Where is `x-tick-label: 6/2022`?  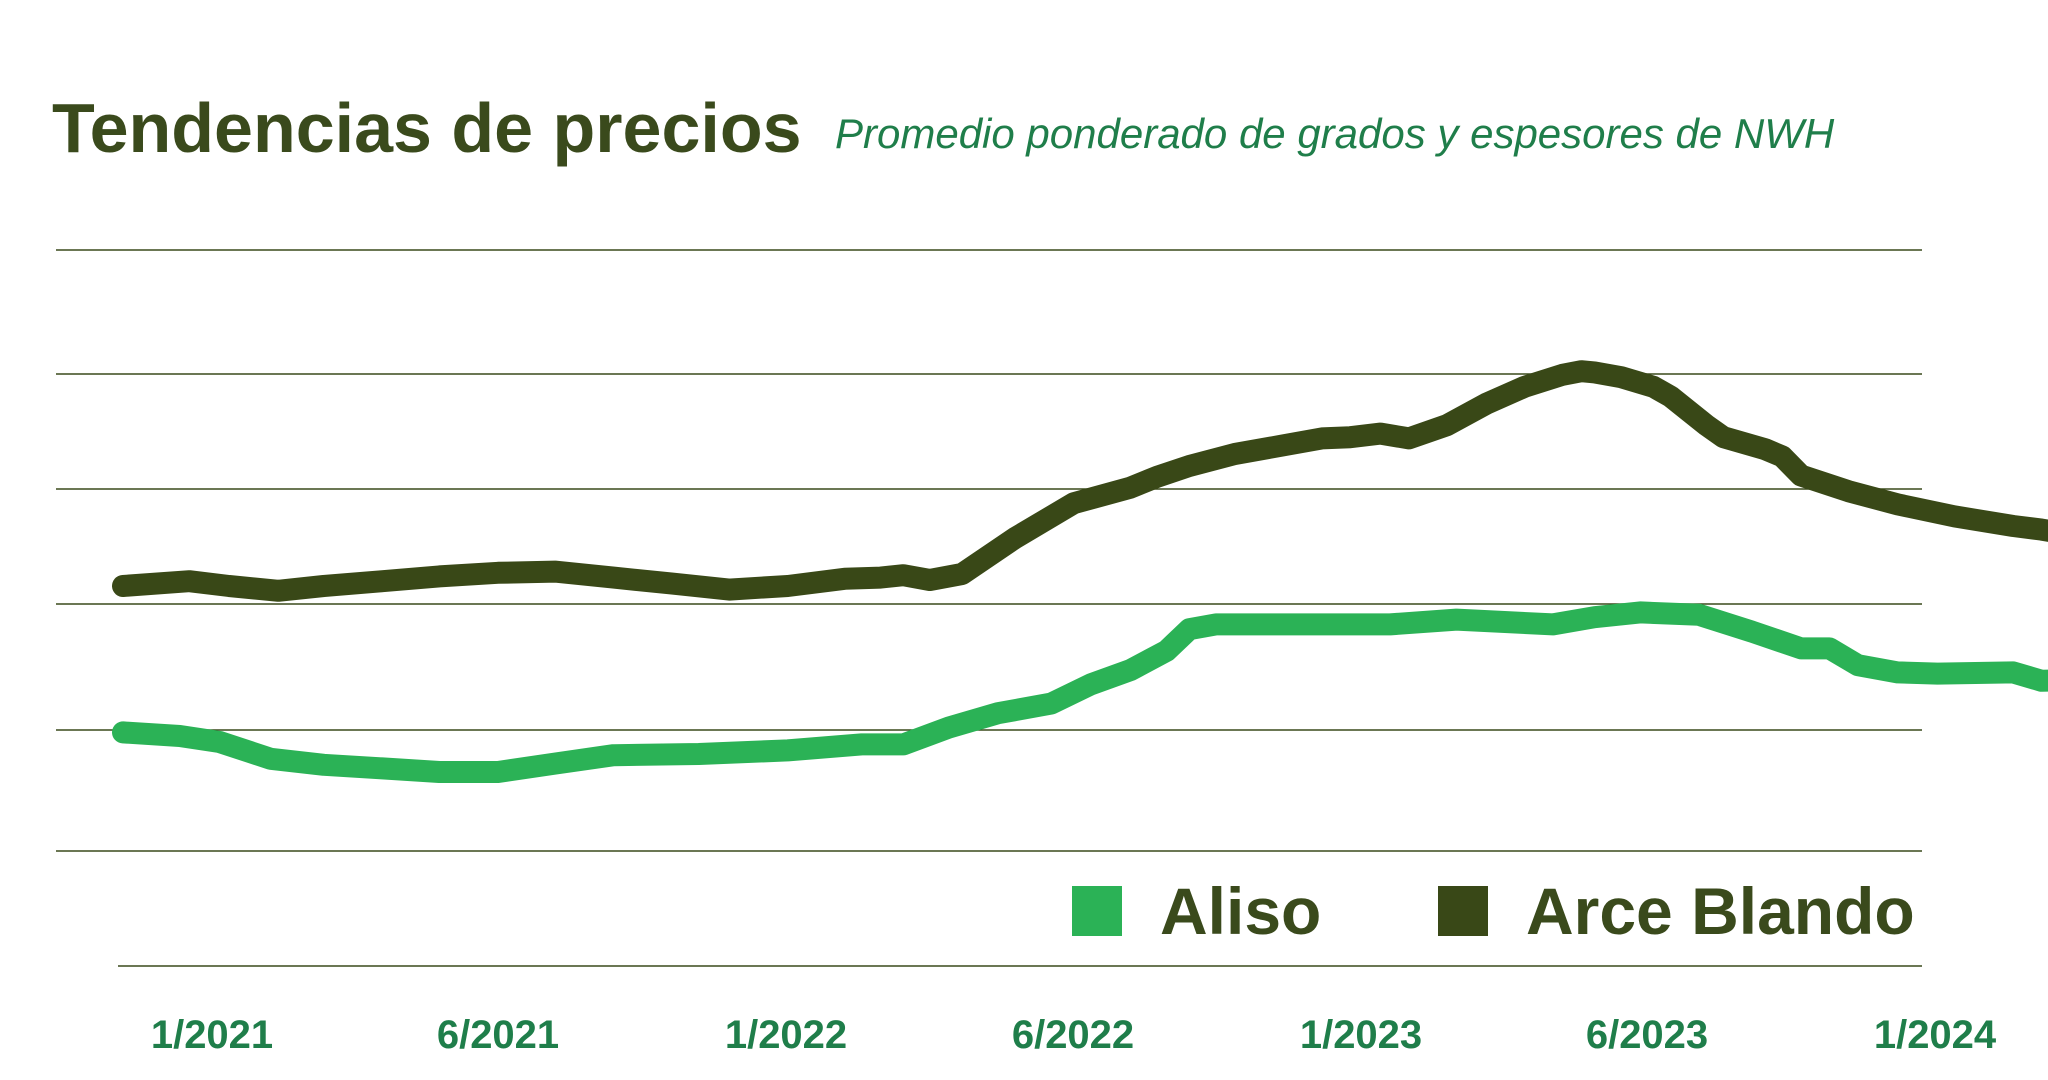 x-tick-label: 6/2022 is located at coordinates (1073, 1035).